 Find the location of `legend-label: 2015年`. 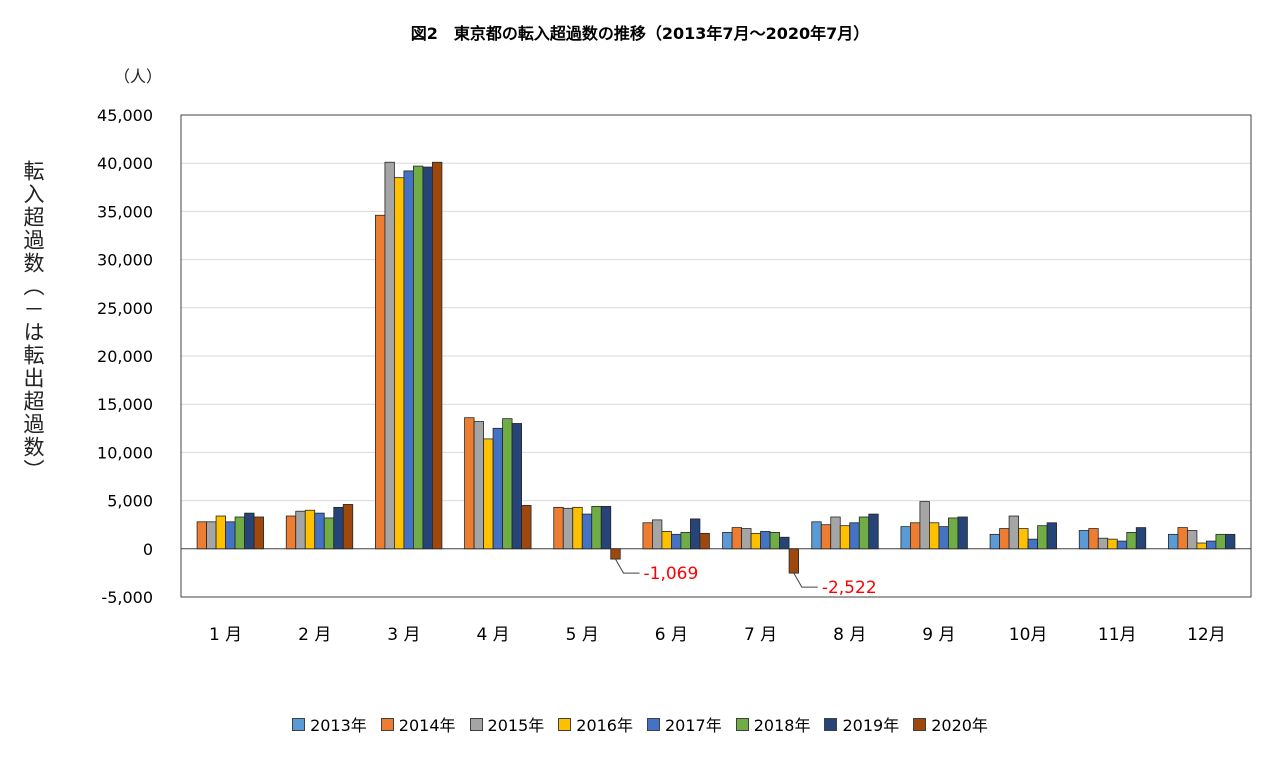

legend-label: 2015年 is located at coordinates (516, 725).